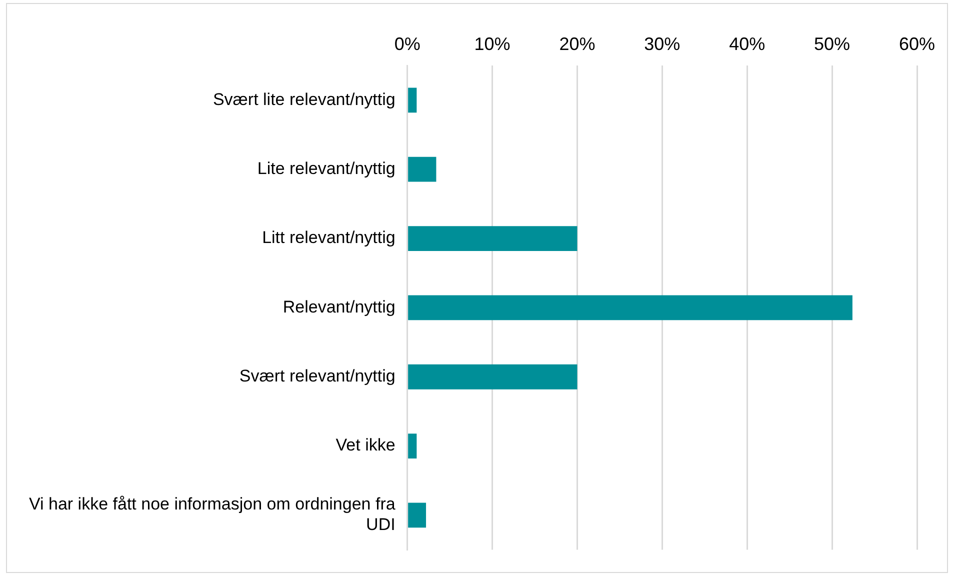  I want to click on y-tick-label: Svært lite relevant/nyttig, so click(304, 99).